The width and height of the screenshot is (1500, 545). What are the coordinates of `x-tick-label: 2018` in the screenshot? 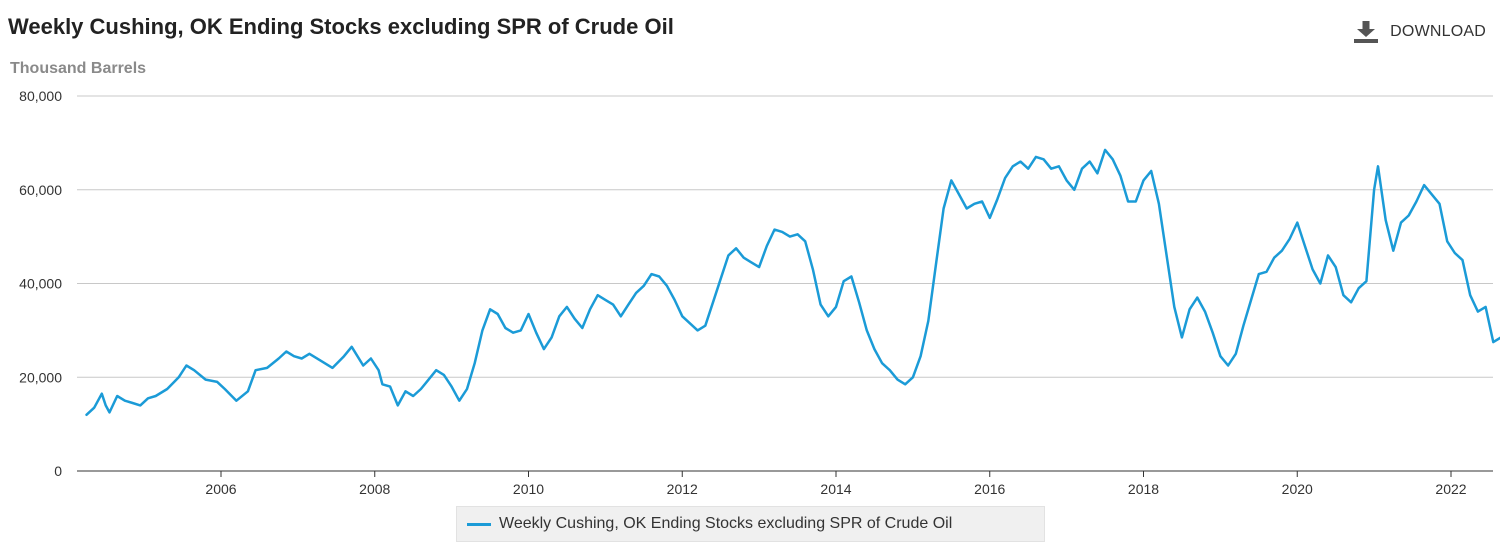 It's located at (1143, 489).